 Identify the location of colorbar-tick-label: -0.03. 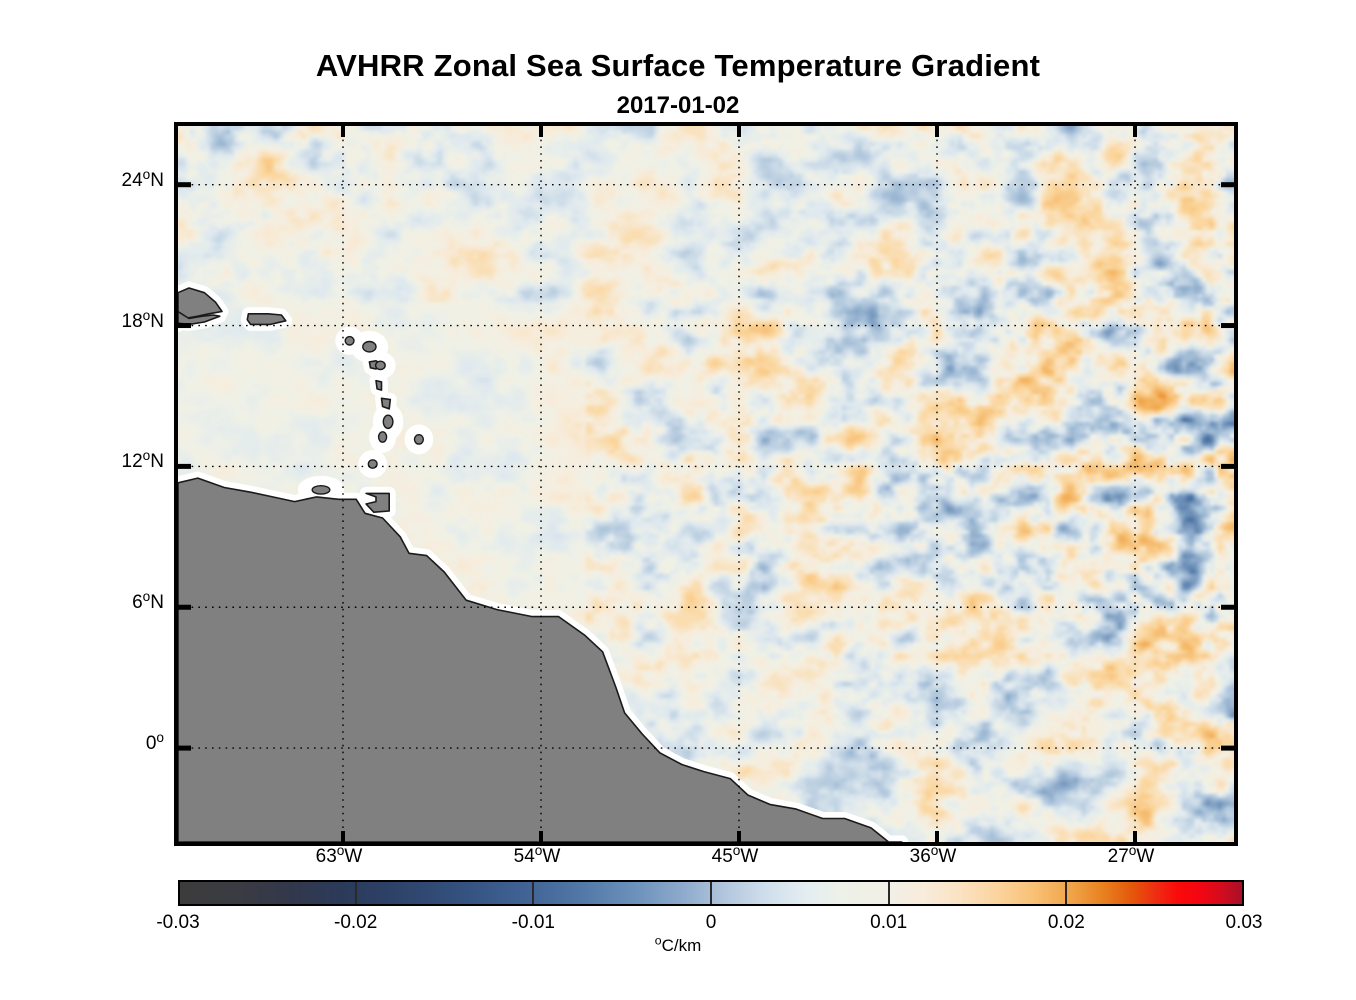
(178, 922).